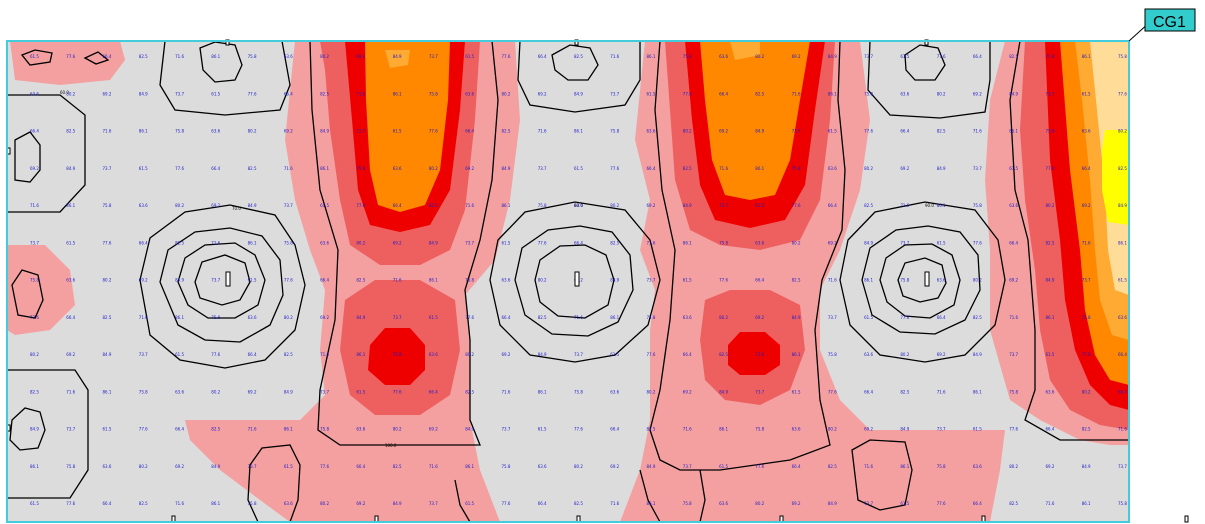 The width and height of the screenshot is (1205, 524). What do you see at coordinates (1162, 25) in the screenshot?
I see `calc-grid-tag: CG1` at bounding box center [1162, 25].